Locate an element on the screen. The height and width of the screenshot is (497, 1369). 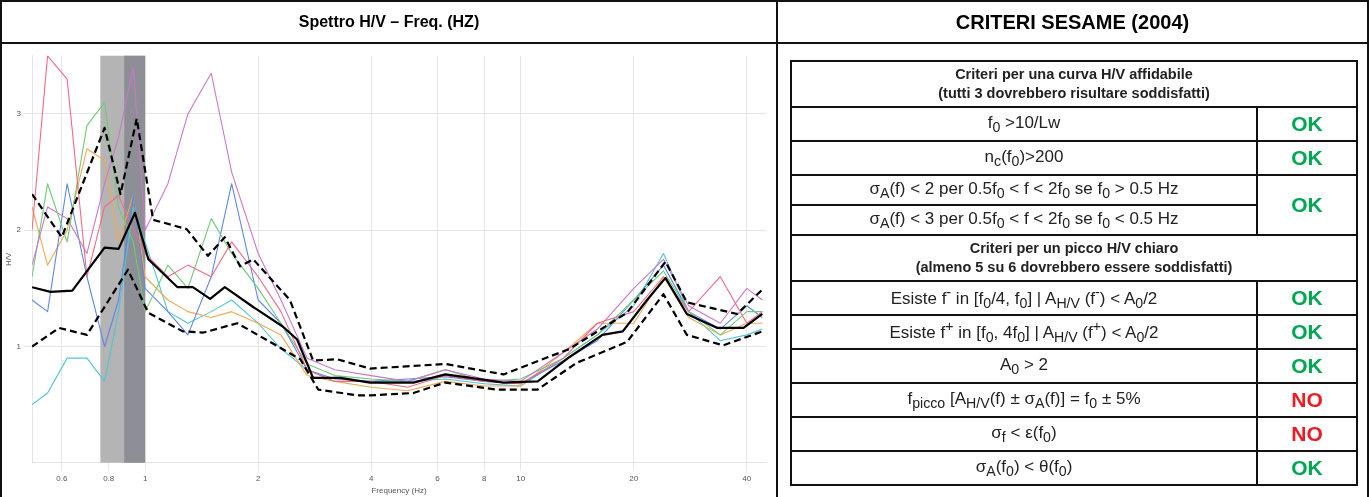
text: Criteri per una curva H/V affidabile is located at coordinates (1074, 74).